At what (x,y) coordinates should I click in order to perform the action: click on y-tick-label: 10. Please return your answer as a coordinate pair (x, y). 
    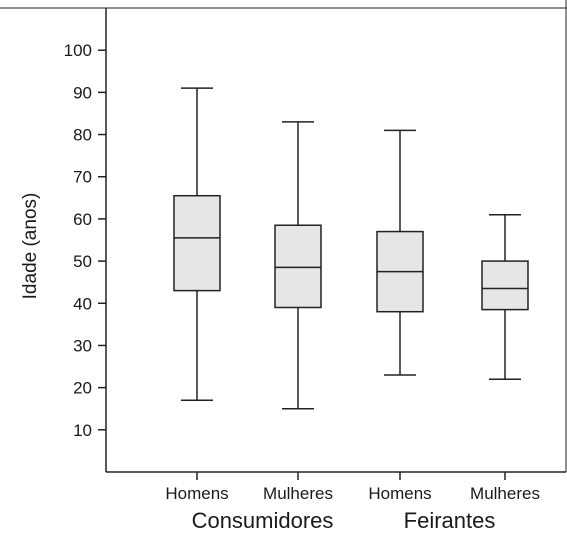
    Looking at the image, I should click on (82, 430).